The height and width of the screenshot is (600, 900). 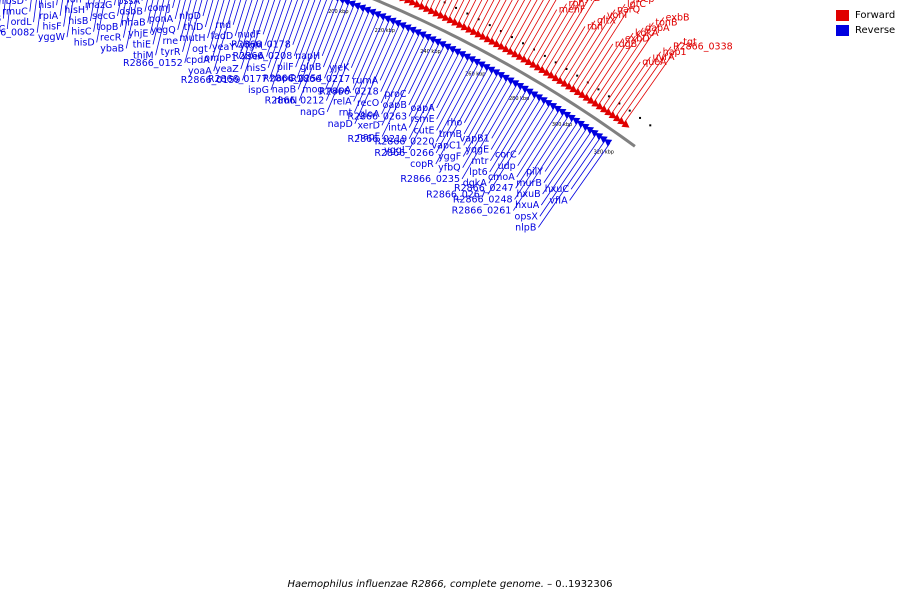 What do you see at coordinates (74, 10) in the screenshot?
I see `gene-label: hisH` at bounding box center [74, 10].